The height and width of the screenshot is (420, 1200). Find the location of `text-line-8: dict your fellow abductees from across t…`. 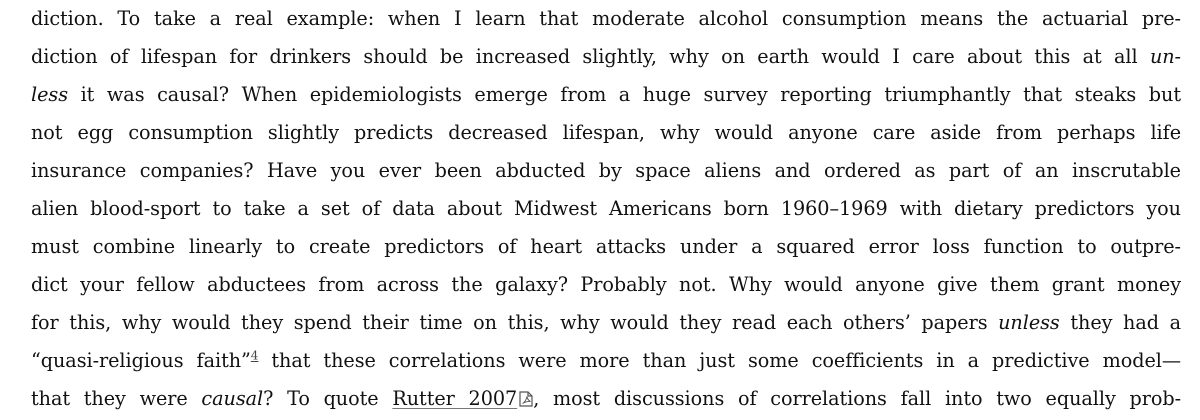

text-line-8: dict your fellow abductees from across t… is located at coordinates (606, 284).